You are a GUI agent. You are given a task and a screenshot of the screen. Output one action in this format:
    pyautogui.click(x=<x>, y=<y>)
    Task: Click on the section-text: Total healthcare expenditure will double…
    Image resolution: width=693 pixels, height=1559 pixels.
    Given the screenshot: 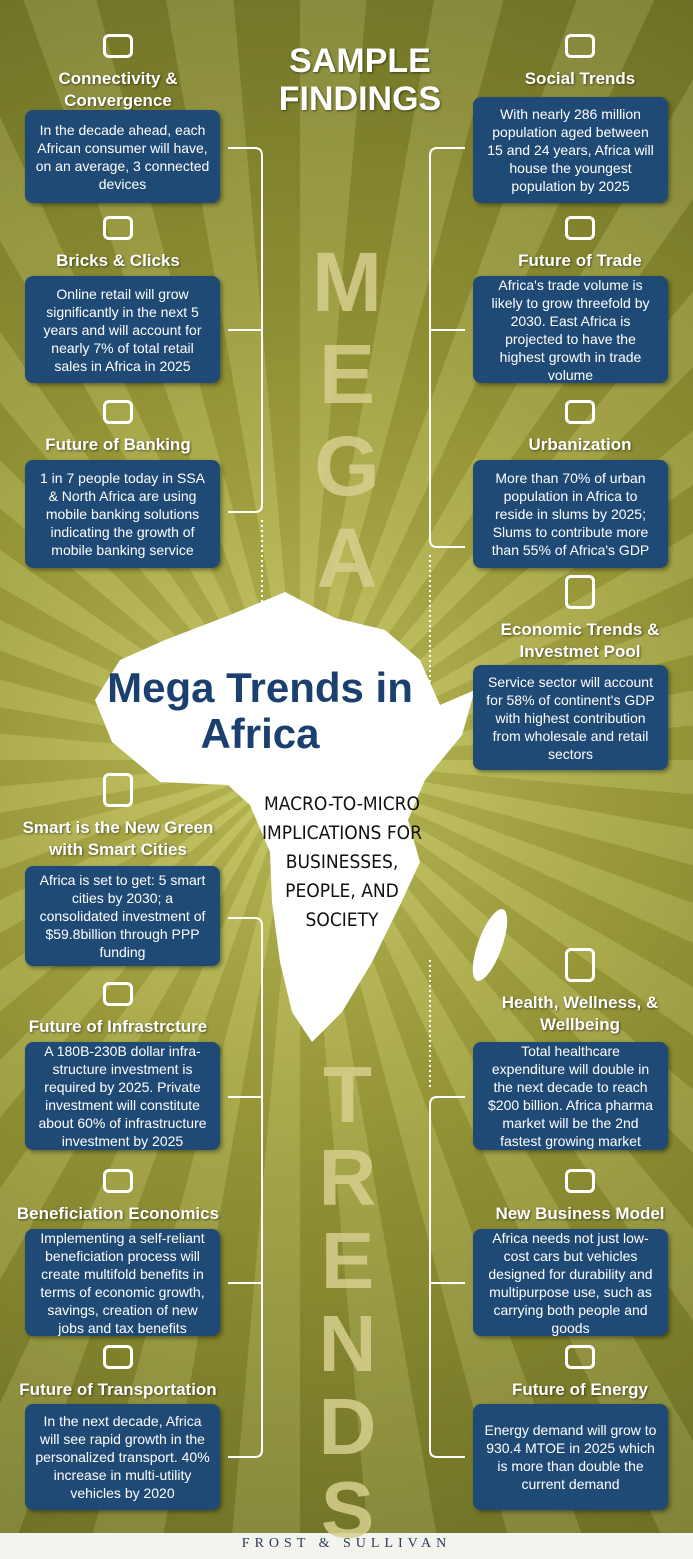 What is the action you would take?
    pyautogui.click(x=570, y=1096)
    